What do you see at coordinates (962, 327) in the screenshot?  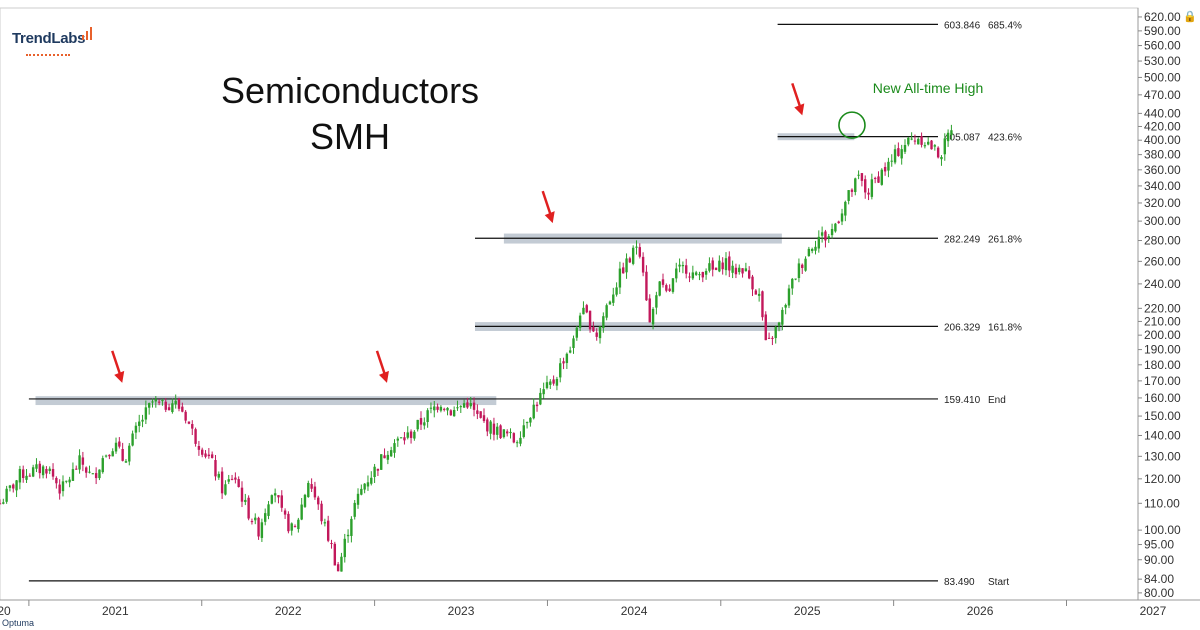 I see `fib-level-value: 206.329` at bounding box center [962, 327].